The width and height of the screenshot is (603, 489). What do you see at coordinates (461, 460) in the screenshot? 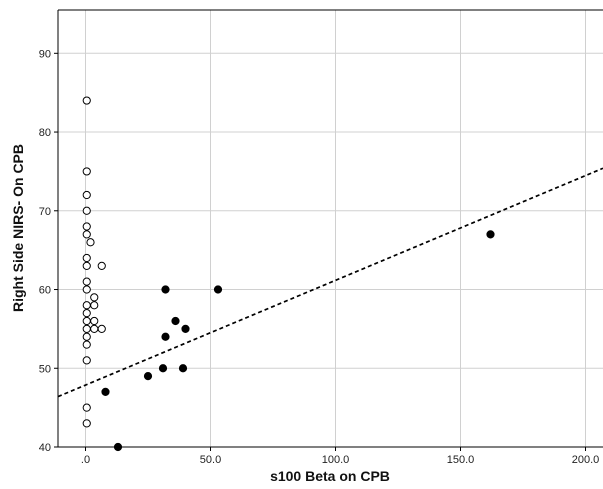
I see `x-tick-label: 150.0` at bounding box center [461, 460].